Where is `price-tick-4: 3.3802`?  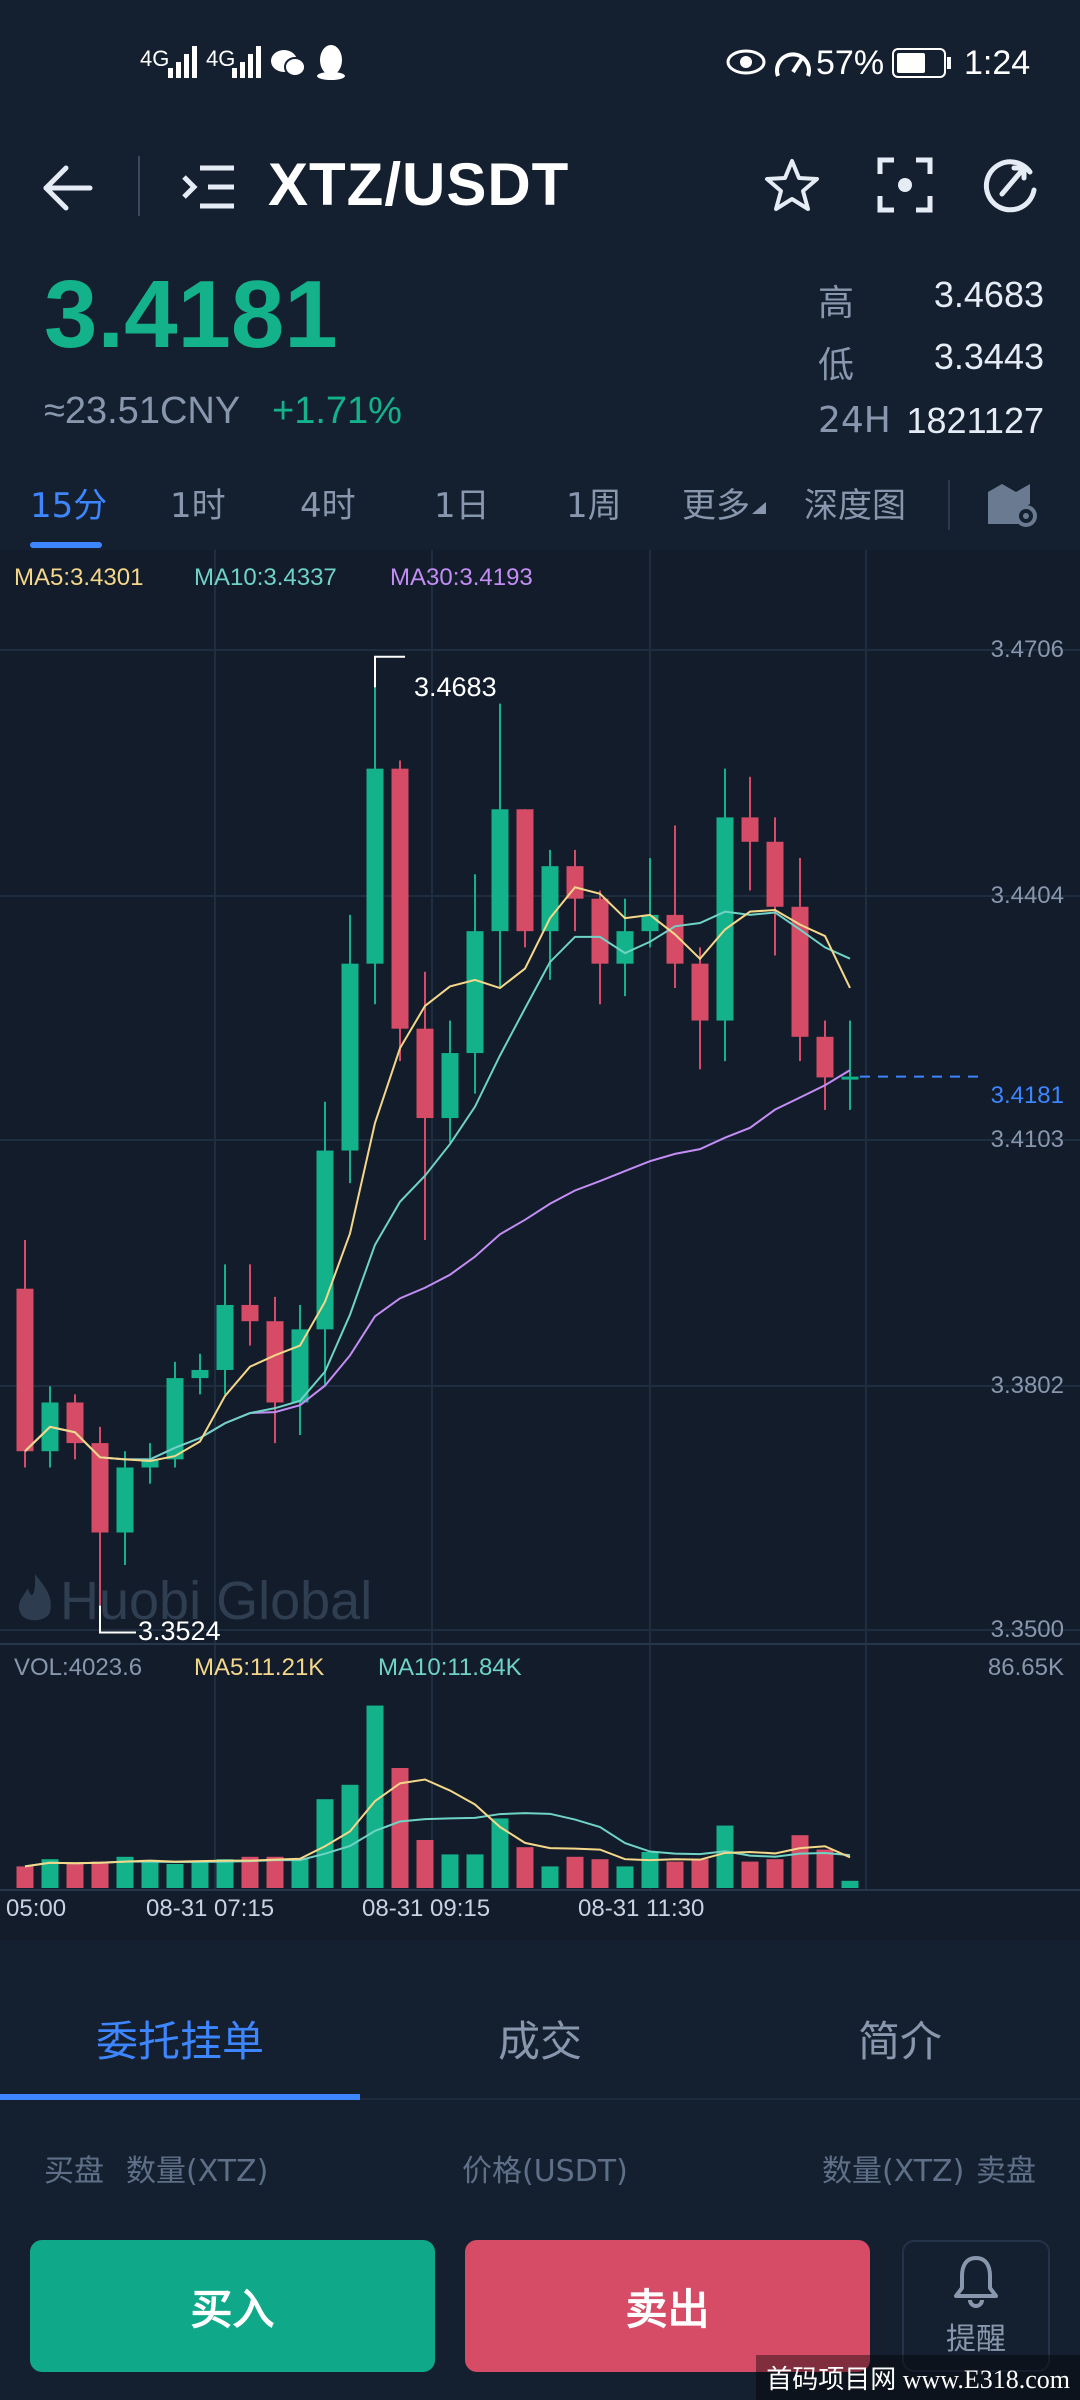
price-tick-4: 3.3802 is located at coordinates (1027, 1385).